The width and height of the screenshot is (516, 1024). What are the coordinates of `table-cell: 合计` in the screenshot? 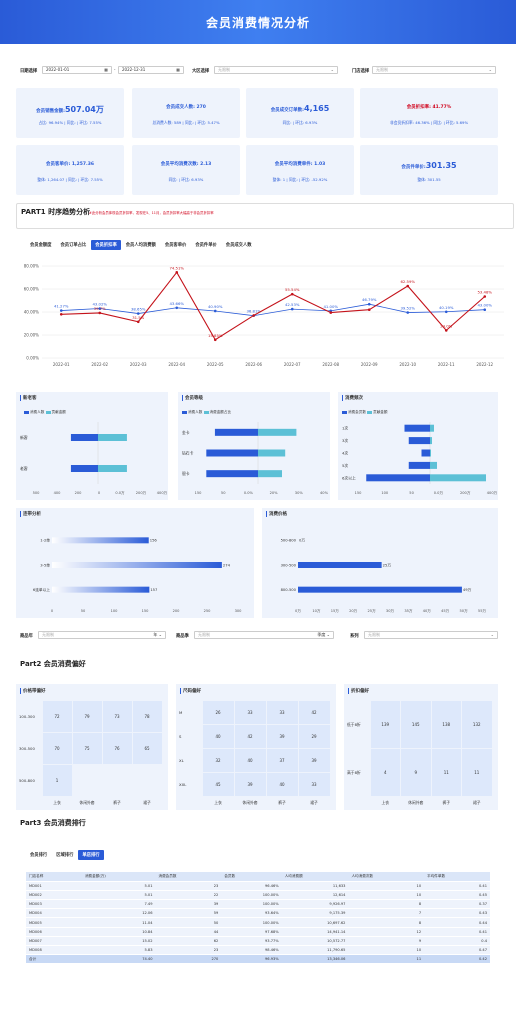 It's located at (54, 959).